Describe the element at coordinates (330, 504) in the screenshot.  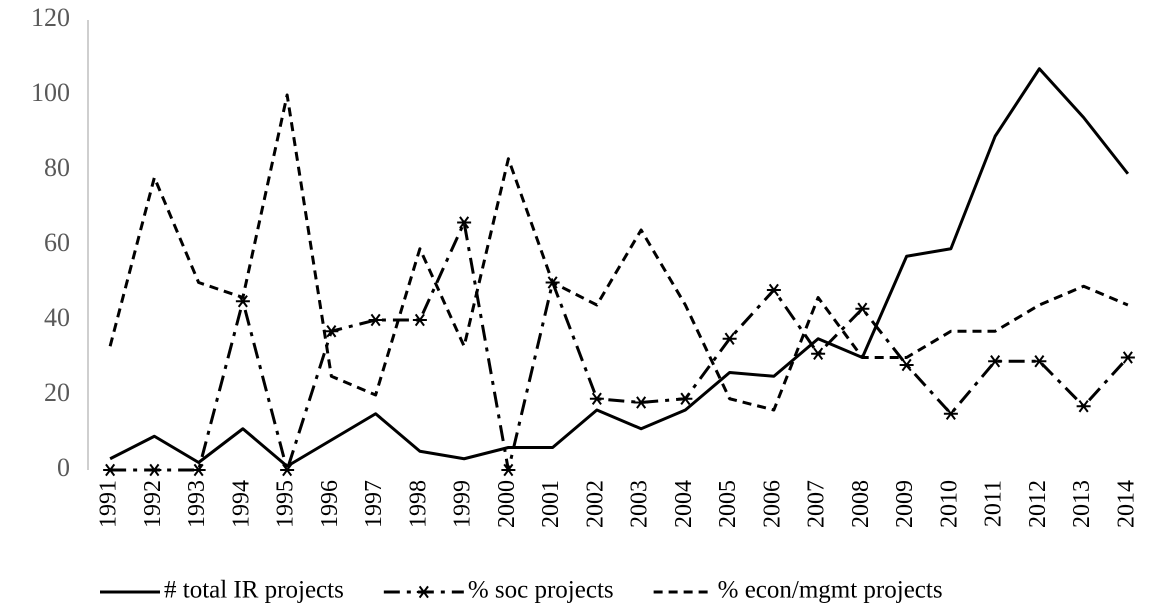
I see `x-tick-label: 1996` at that location.